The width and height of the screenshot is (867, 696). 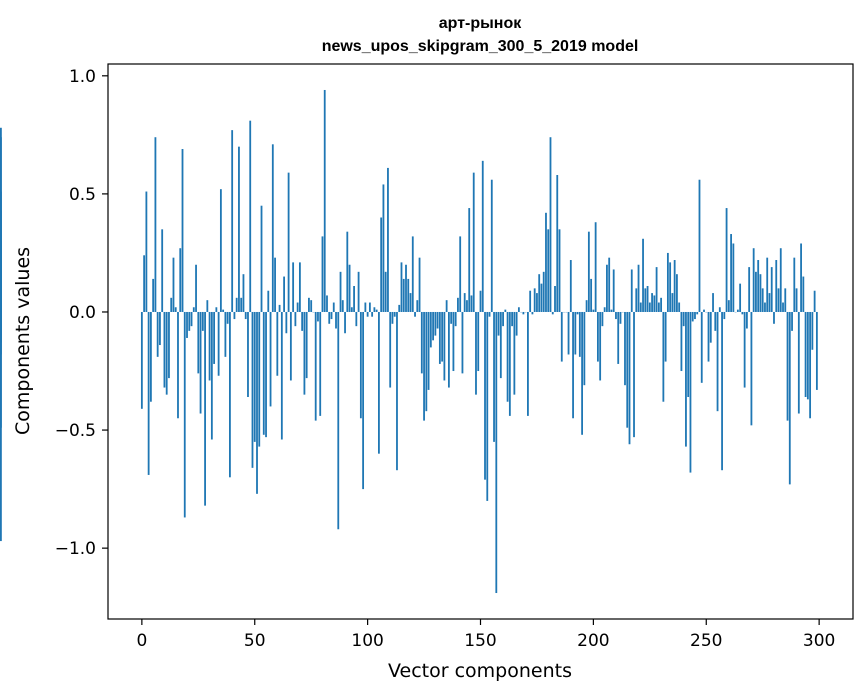 What do you see at coordinates (1, 310) in the screenshot?
I see `bar-undefined` at bounding box center [1, 310].